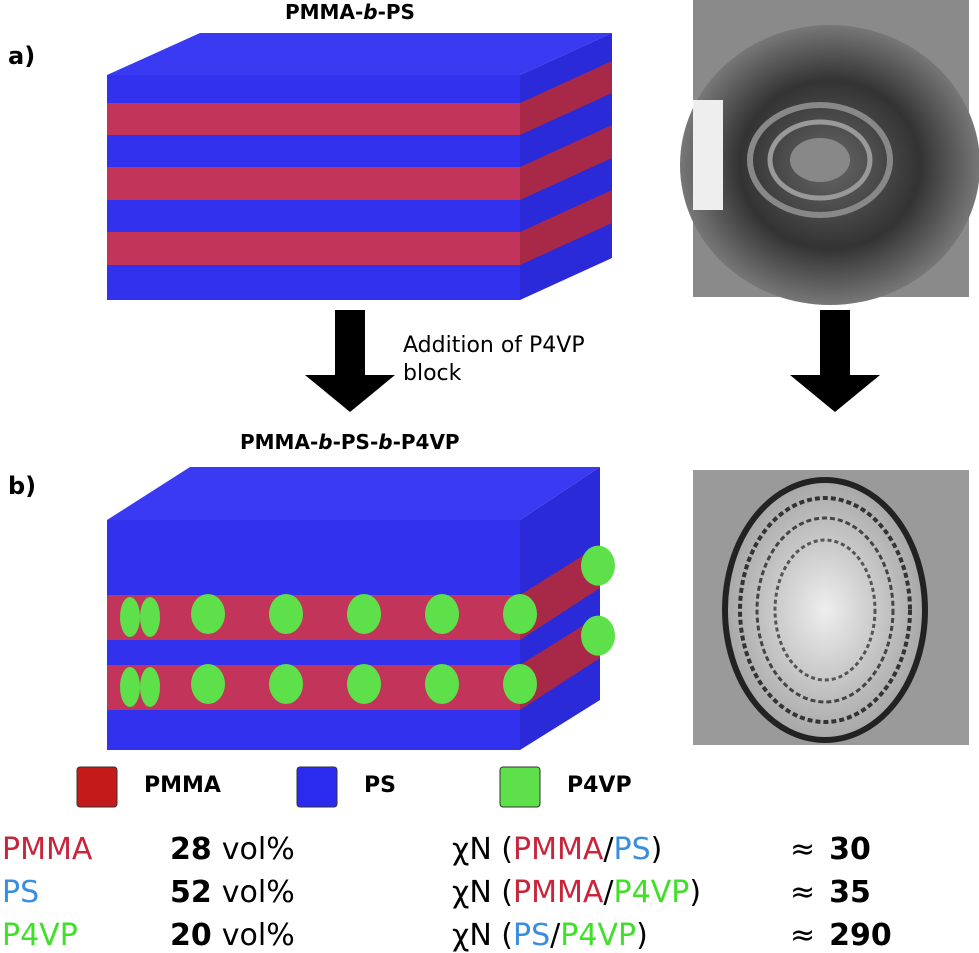 The height and width of the screenshot is (953, 979). What do you see at coordinates (850, 892) in the screenshot?
I see `text-part: 35` at bounding box center [850, 892].